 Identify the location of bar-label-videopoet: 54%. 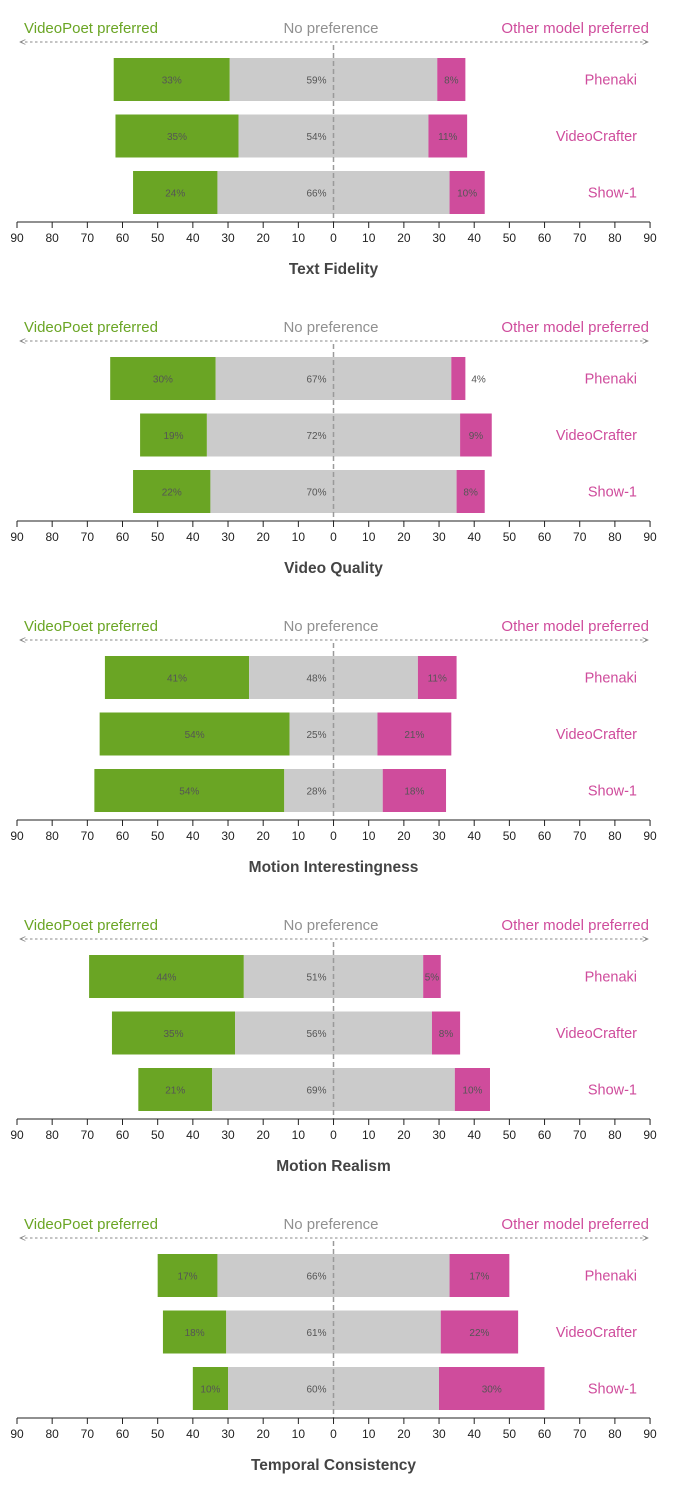
(189, 792).